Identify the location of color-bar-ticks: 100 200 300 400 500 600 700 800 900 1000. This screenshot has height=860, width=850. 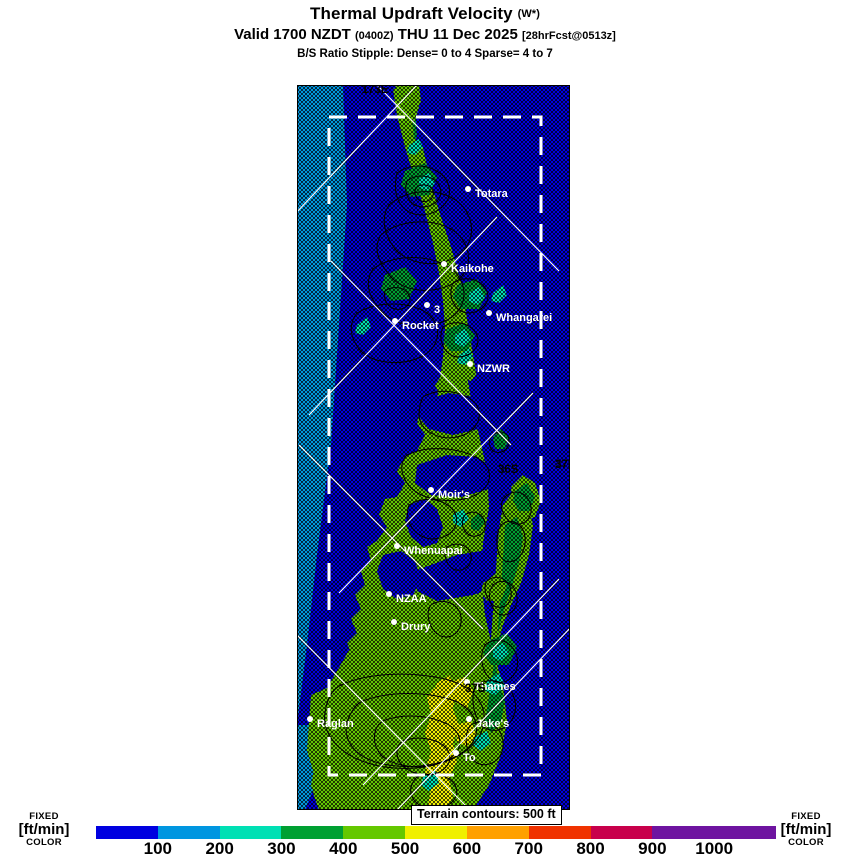
(436, 849).